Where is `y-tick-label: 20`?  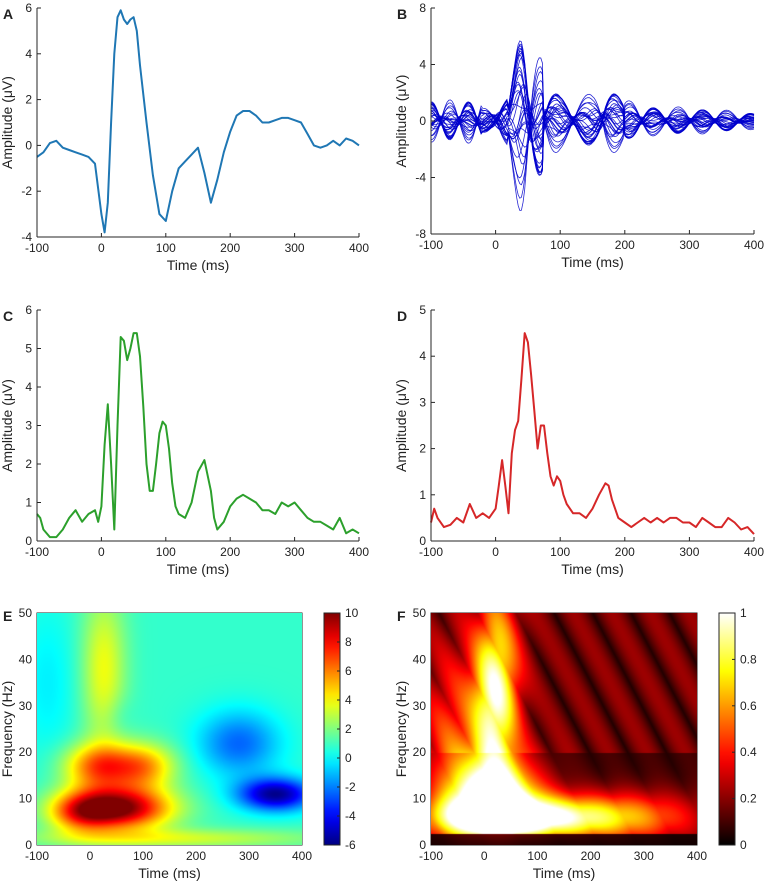
y-tick-label: 20 is located at coordinates (26, 752).